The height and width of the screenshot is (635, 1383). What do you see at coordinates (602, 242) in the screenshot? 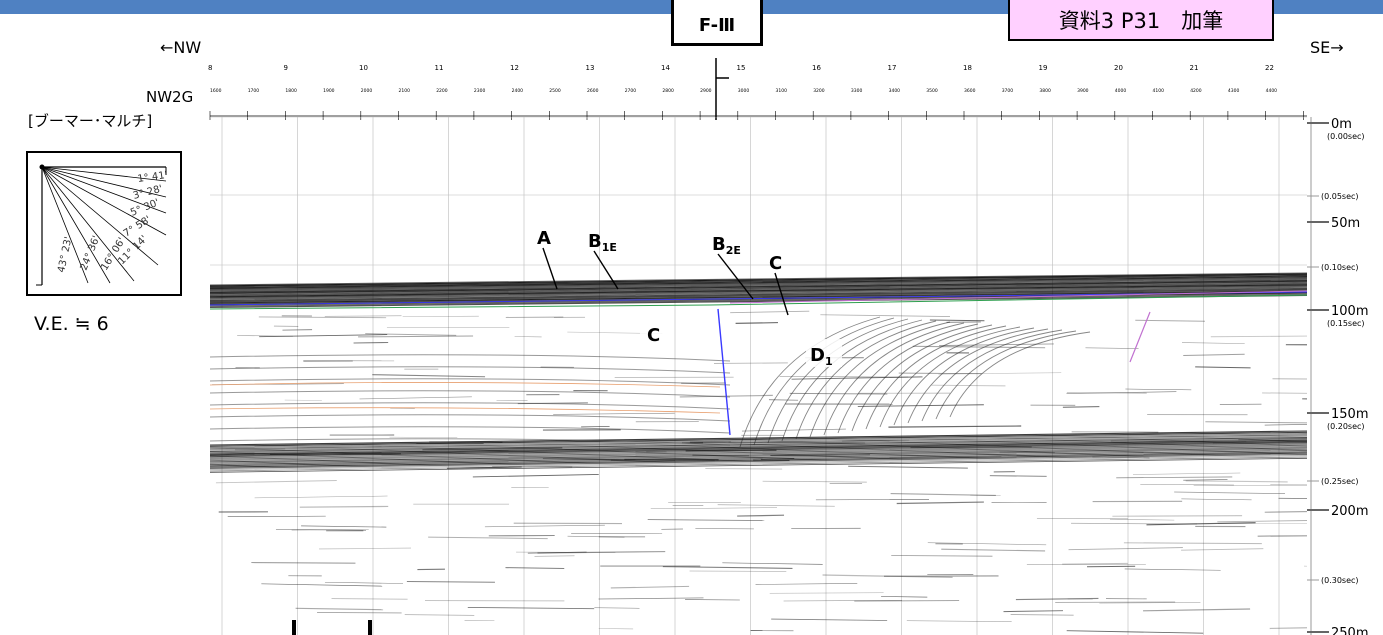
I see `horizon-label-B1E: B1E` at bounding box center [602, 242].